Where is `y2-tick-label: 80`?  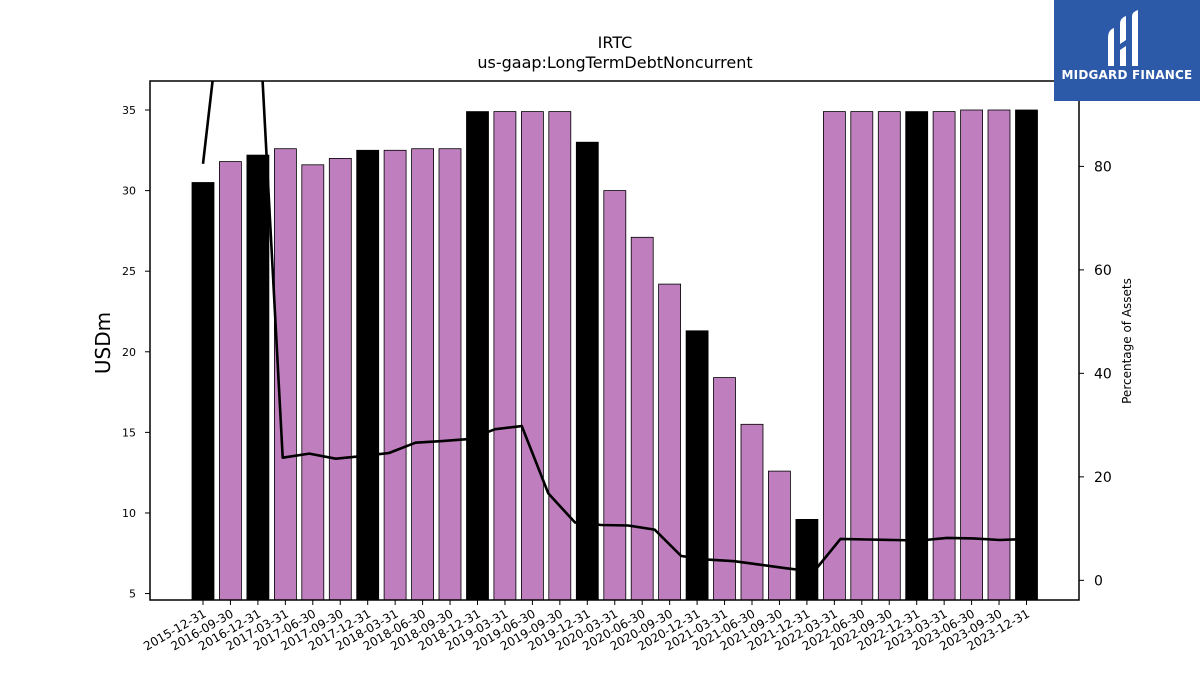 y2-tick-label: 80 is located at coordinates (1103, 167).